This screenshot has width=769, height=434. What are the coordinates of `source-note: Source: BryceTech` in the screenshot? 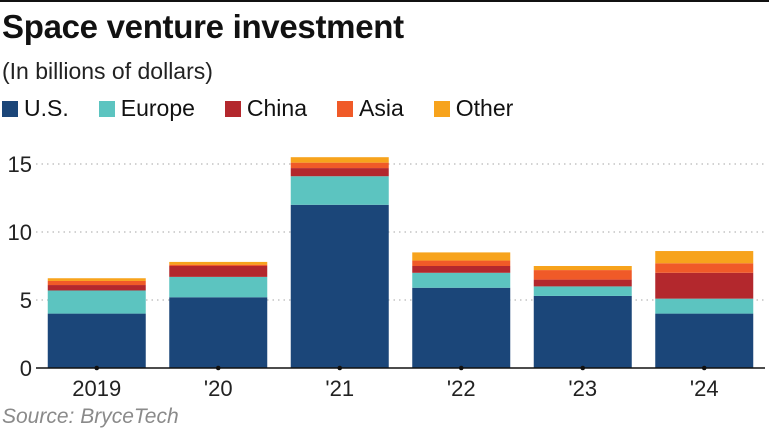 It's located at (90, 416).